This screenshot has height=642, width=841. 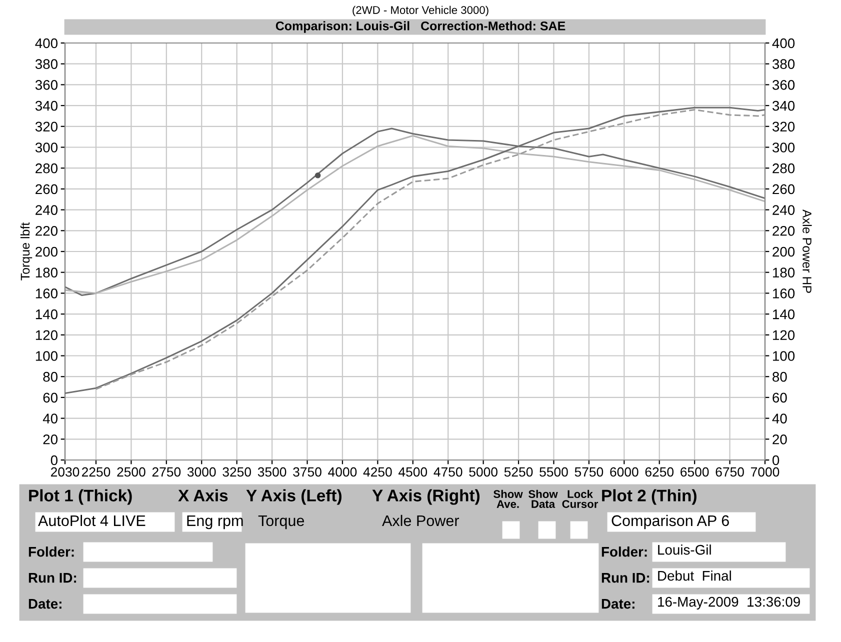 I want to click on y-tick-label: 320, so click(x=46, y=127).